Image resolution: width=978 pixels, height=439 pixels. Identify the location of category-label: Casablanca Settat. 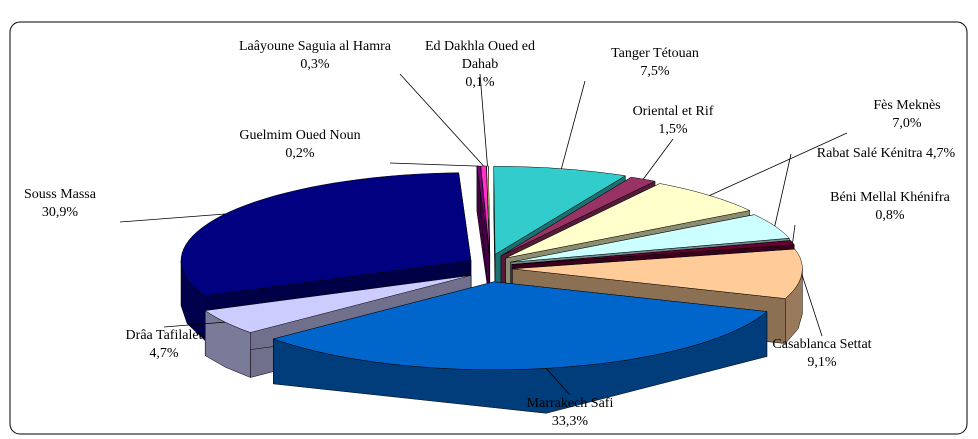
(822, 344).